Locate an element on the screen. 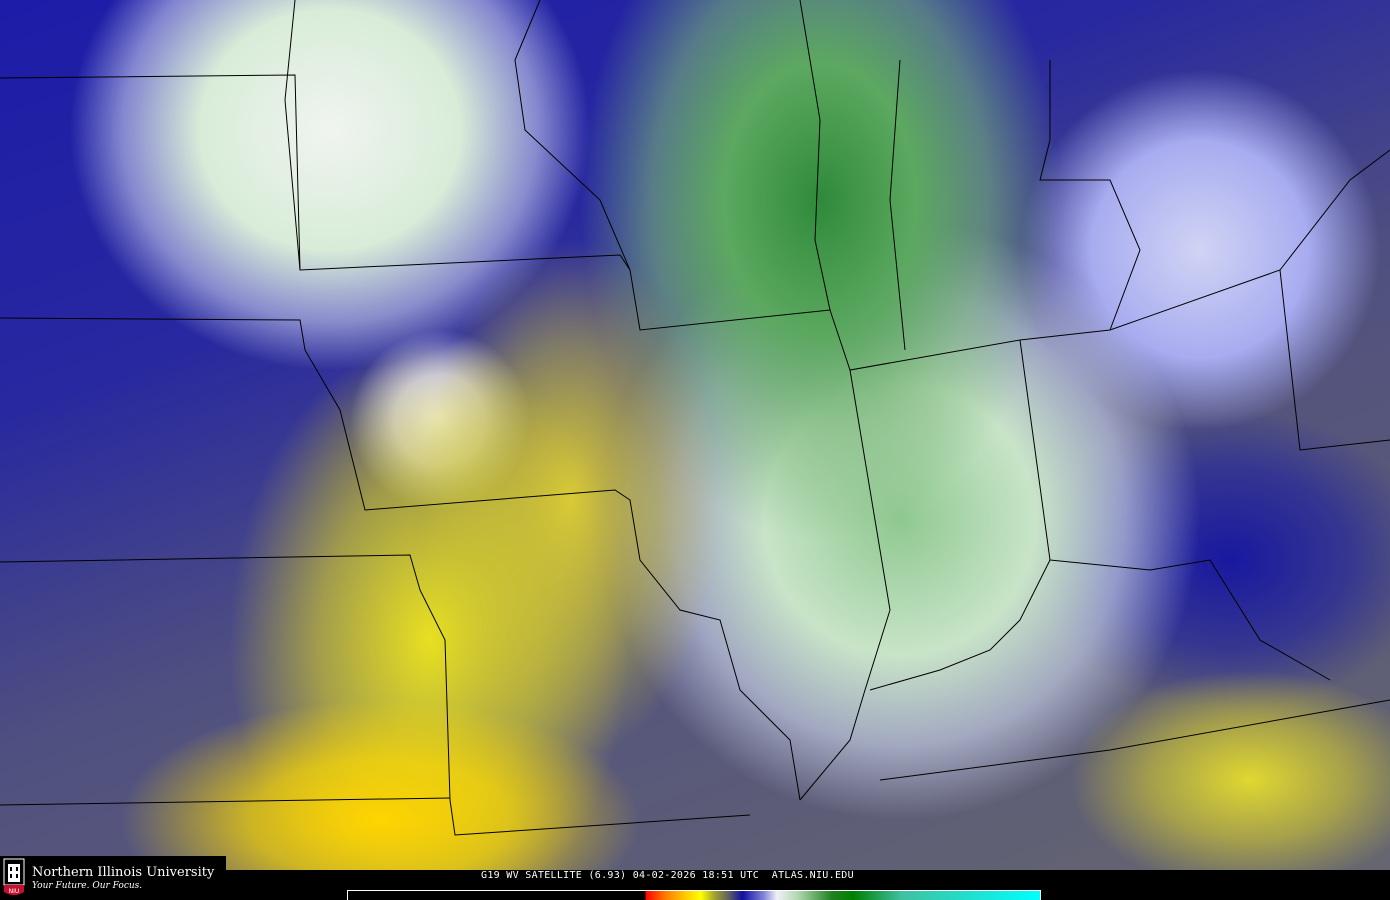  color-scale-bar is located at coordinates (694, 895).